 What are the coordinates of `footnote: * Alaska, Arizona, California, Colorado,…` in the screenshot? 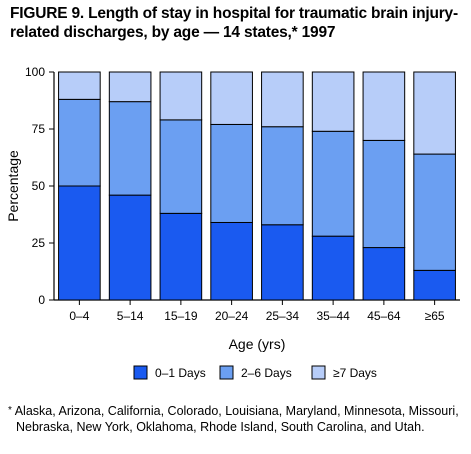 It's located at (237, 419).